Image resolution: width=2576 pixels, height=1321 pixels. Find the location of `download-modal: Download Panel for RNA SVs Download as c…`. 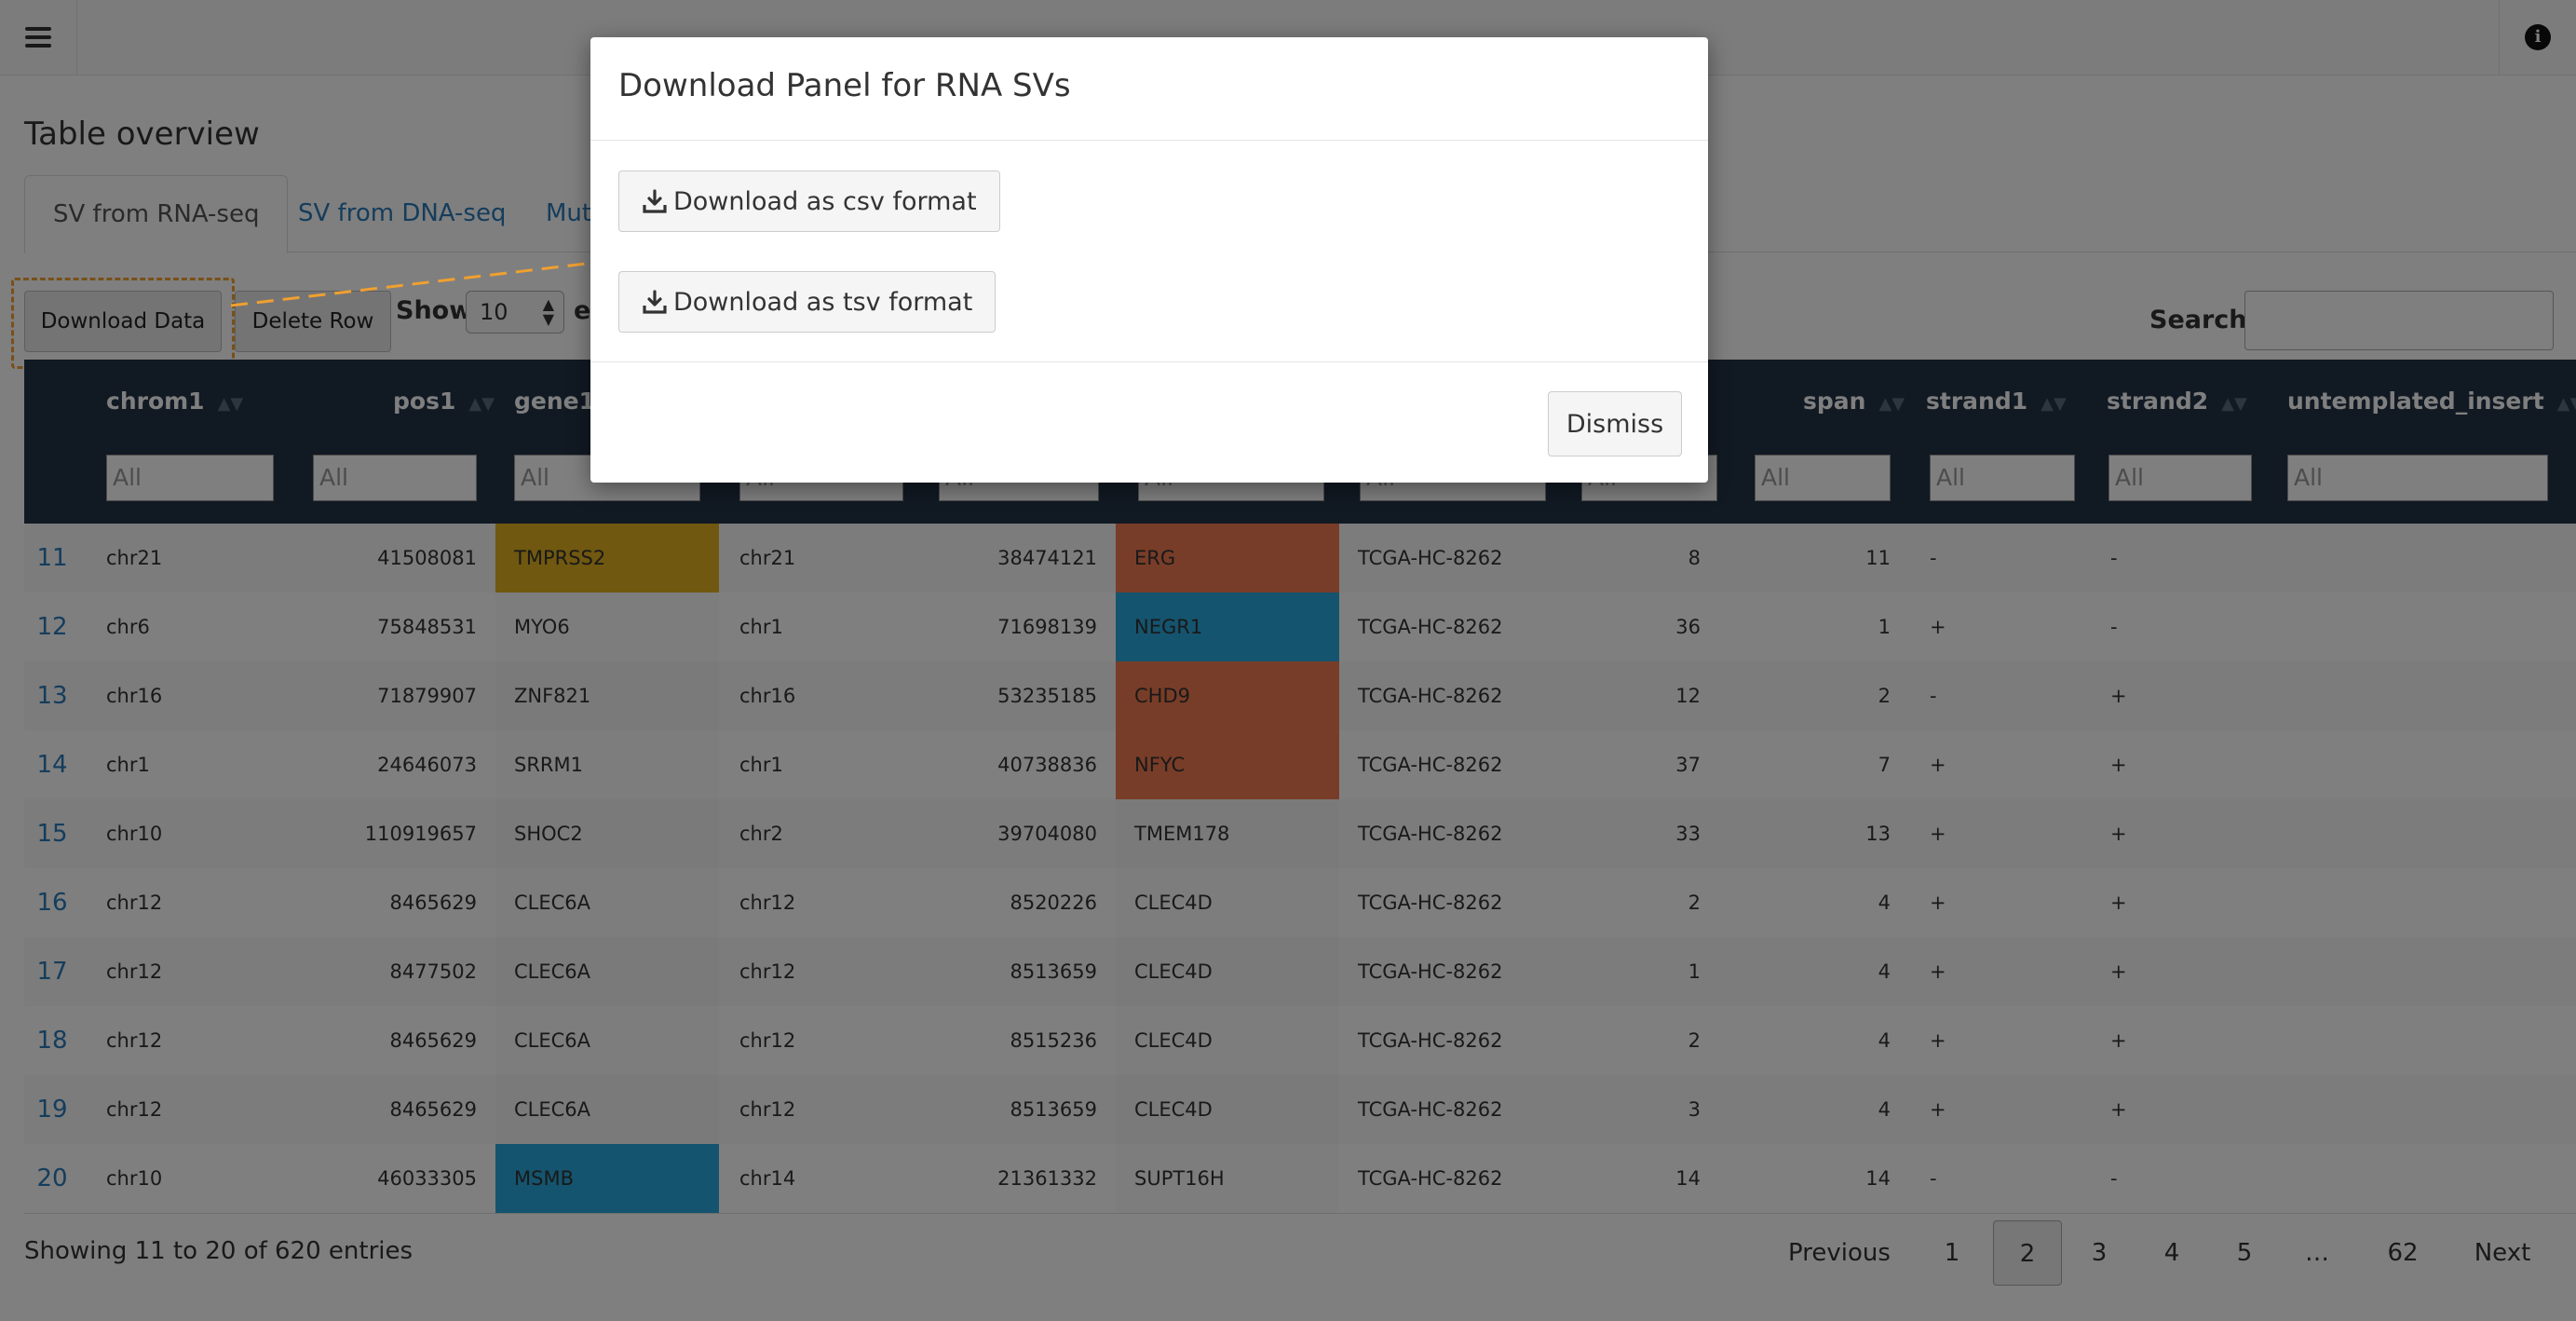

download-modal: Download Panel for RNA SVs Download as c… is located at coordinates (1149, 260).